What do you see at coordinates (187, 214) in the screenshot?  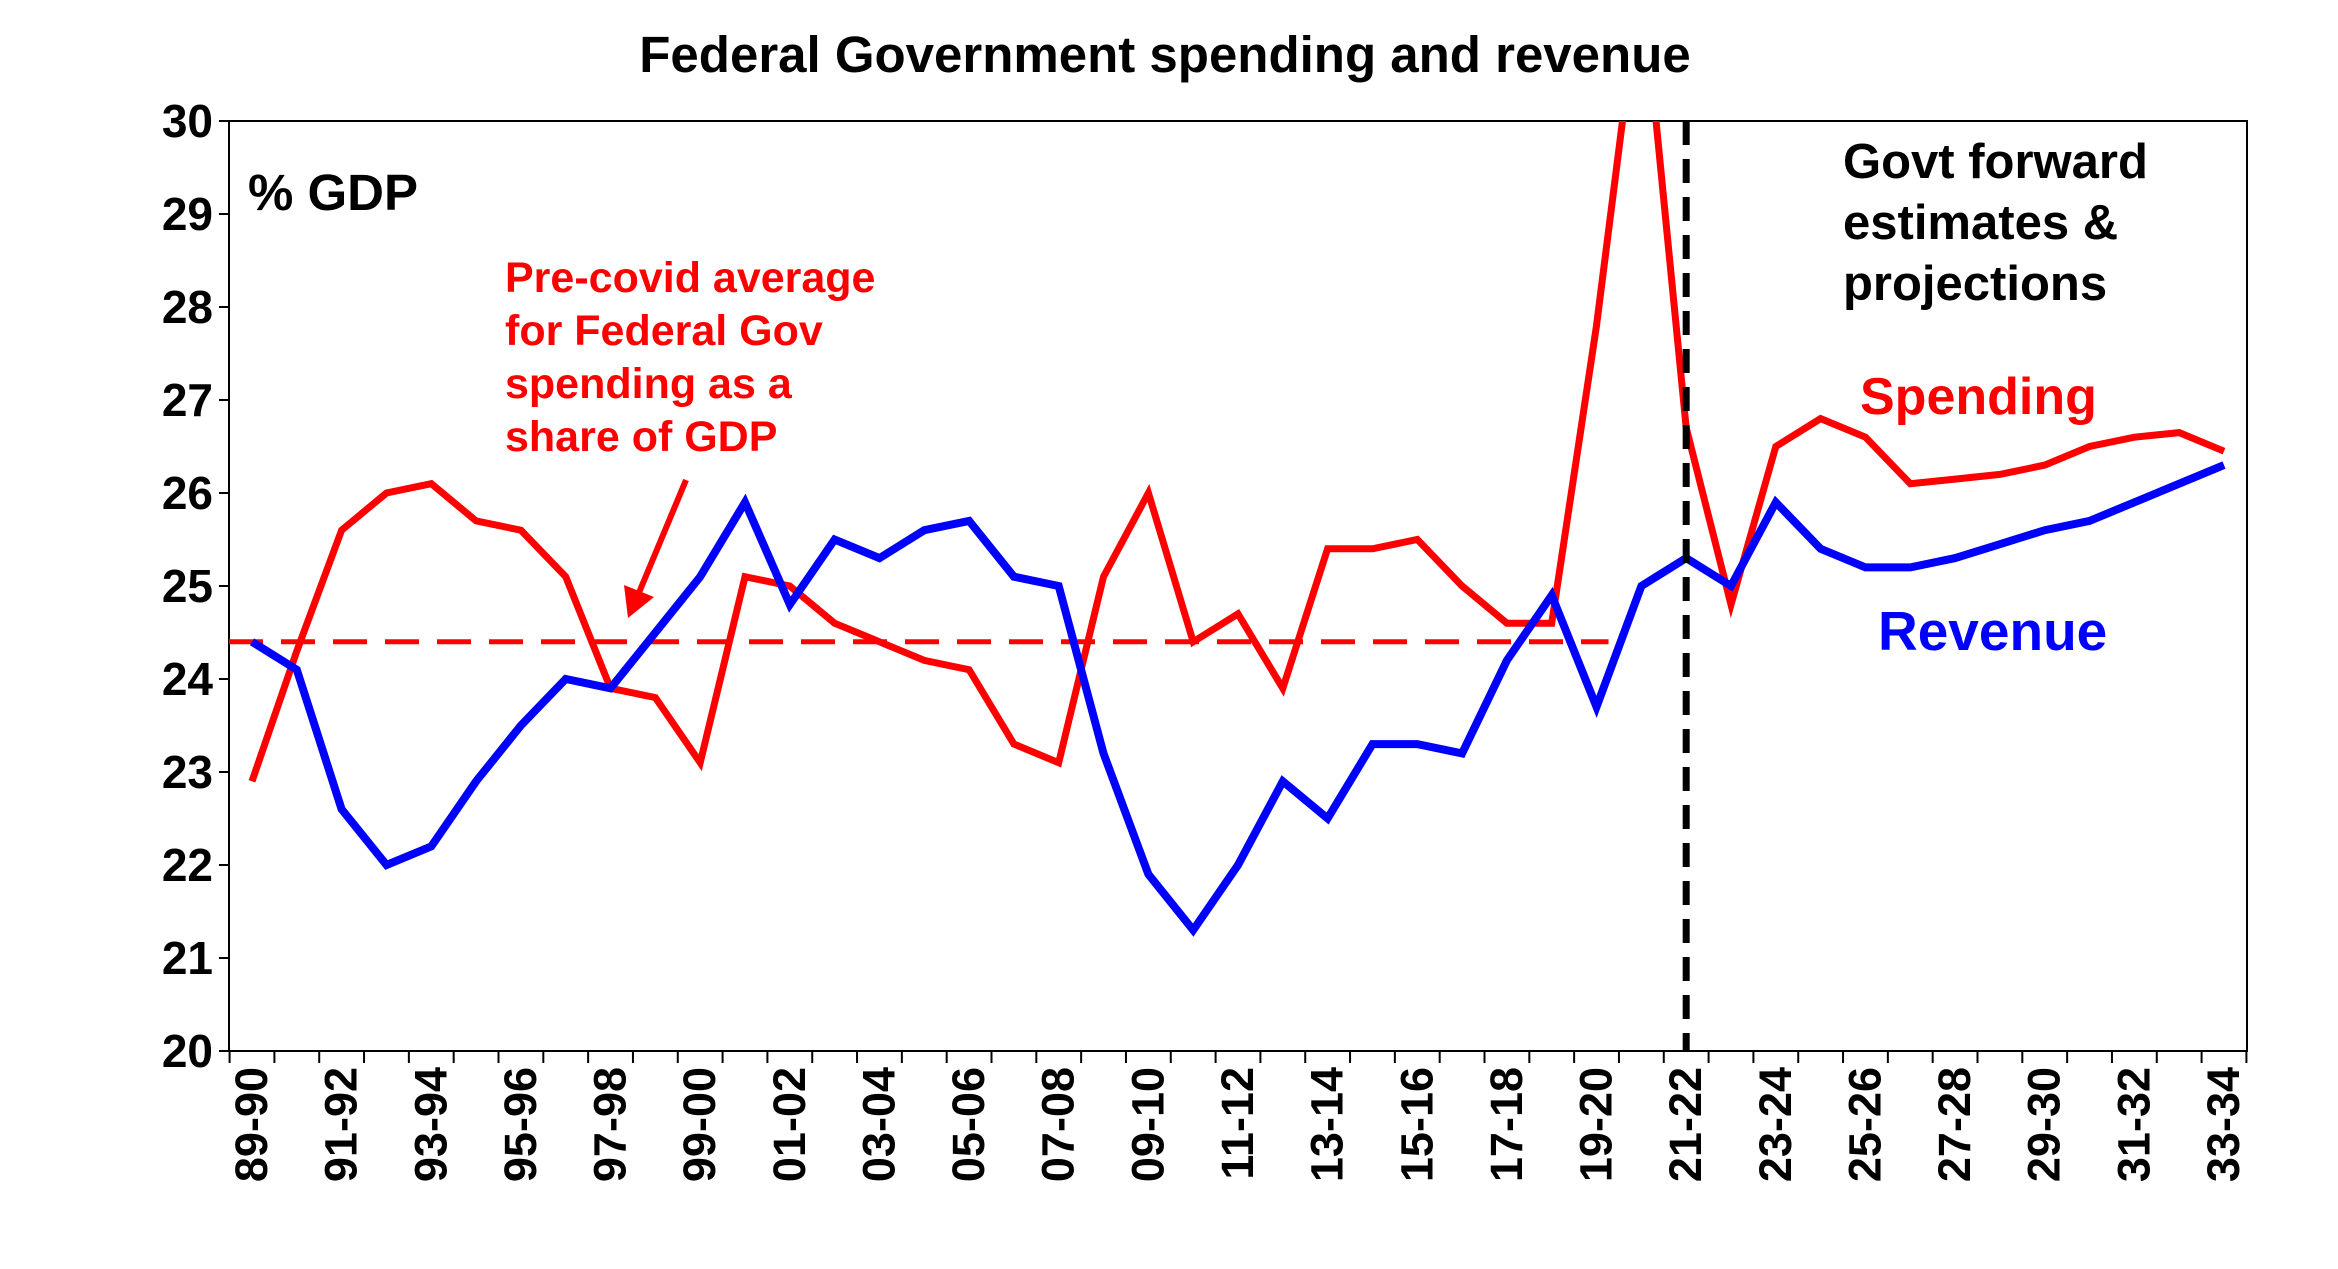 I see `y-tick-label: 29` at bounding box center [187, 214].